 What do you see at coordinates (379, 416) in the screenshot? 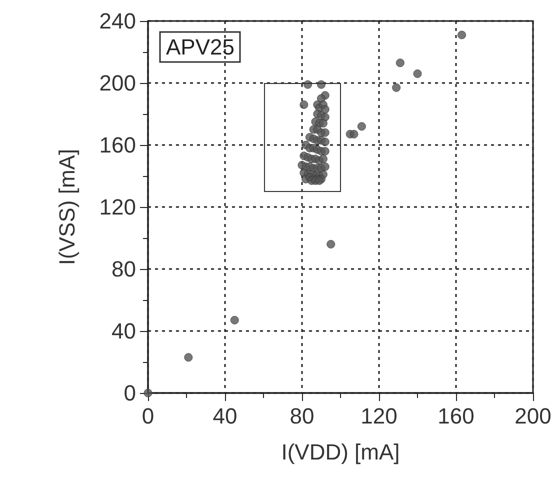
I see `x-tick-label: 120` at bounding box center [379, 416].